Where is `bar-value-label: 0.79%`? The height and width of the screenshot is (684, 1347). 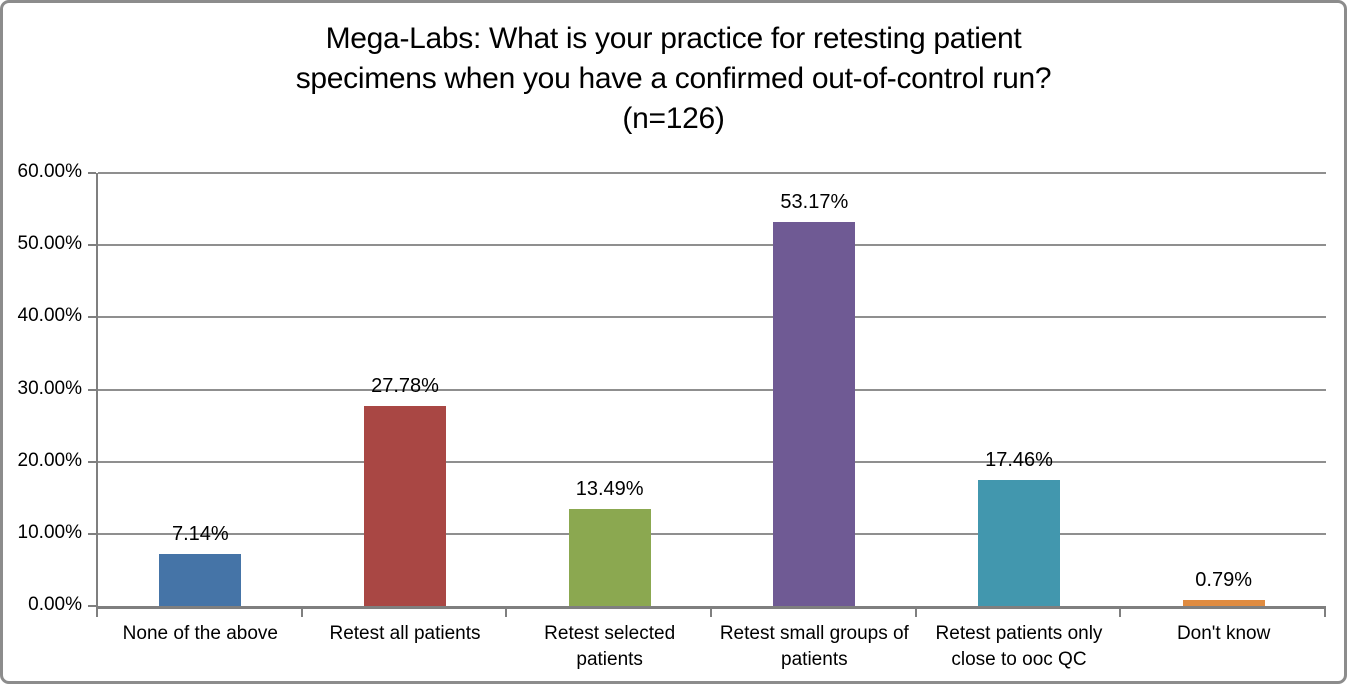 bar-value-label: 0.79% is located at coordinates (1224, 580).